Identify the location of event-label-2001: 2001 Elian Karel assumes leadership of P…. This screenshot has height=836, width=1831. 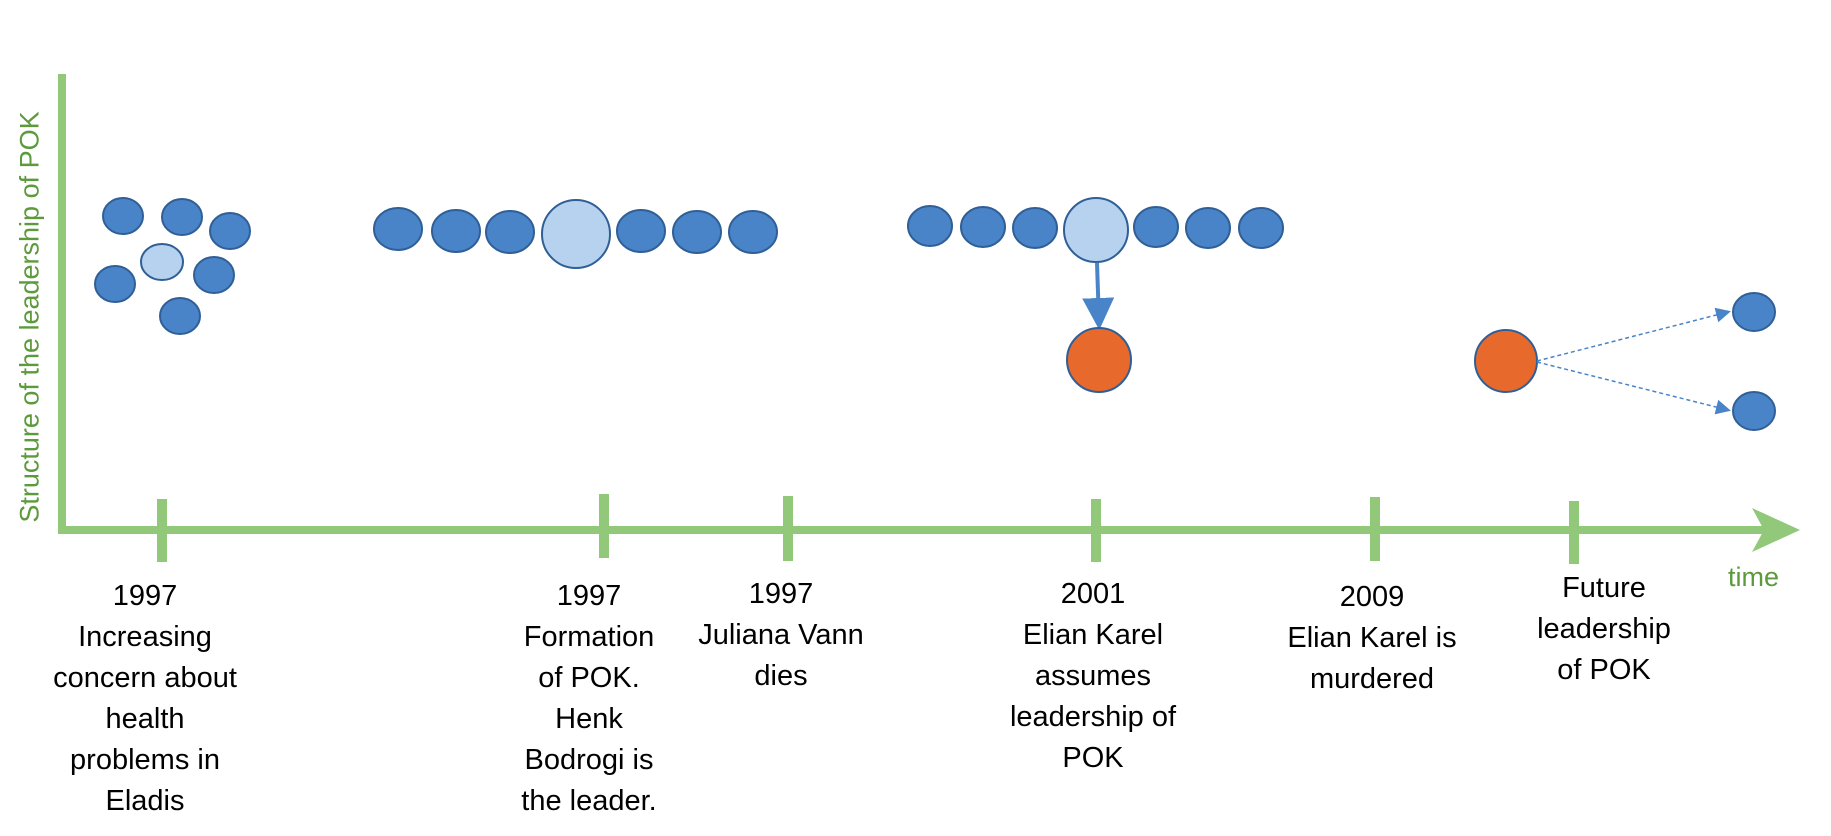
(1093, 676).